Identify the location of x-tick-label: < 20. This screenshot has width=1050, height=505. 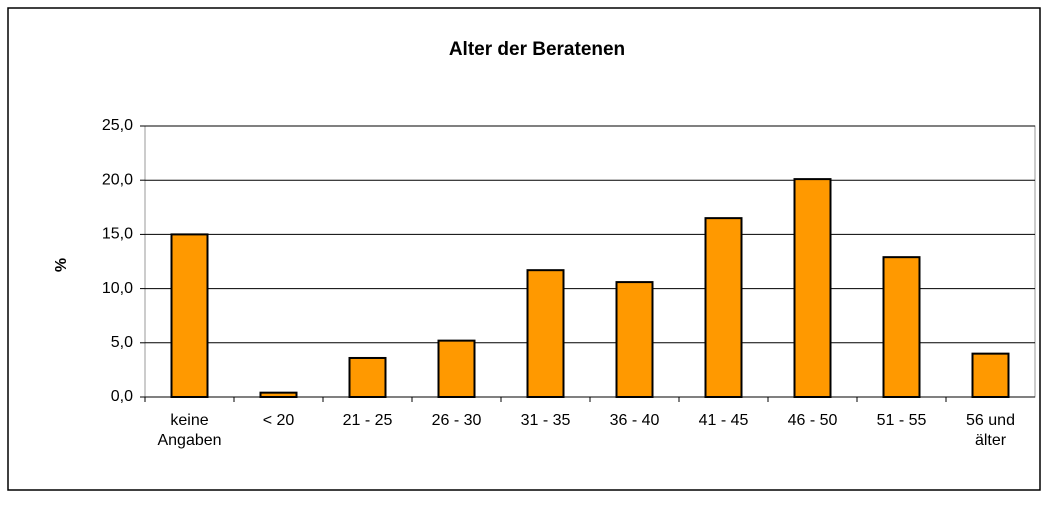
(279, 420).